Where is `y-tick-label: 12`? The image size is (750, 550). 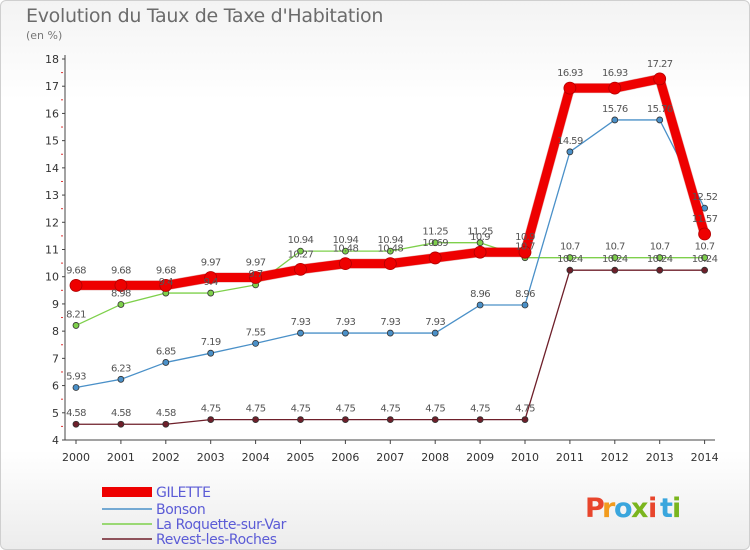 y-tick-label: 12 is located at coordinates (52, 222).